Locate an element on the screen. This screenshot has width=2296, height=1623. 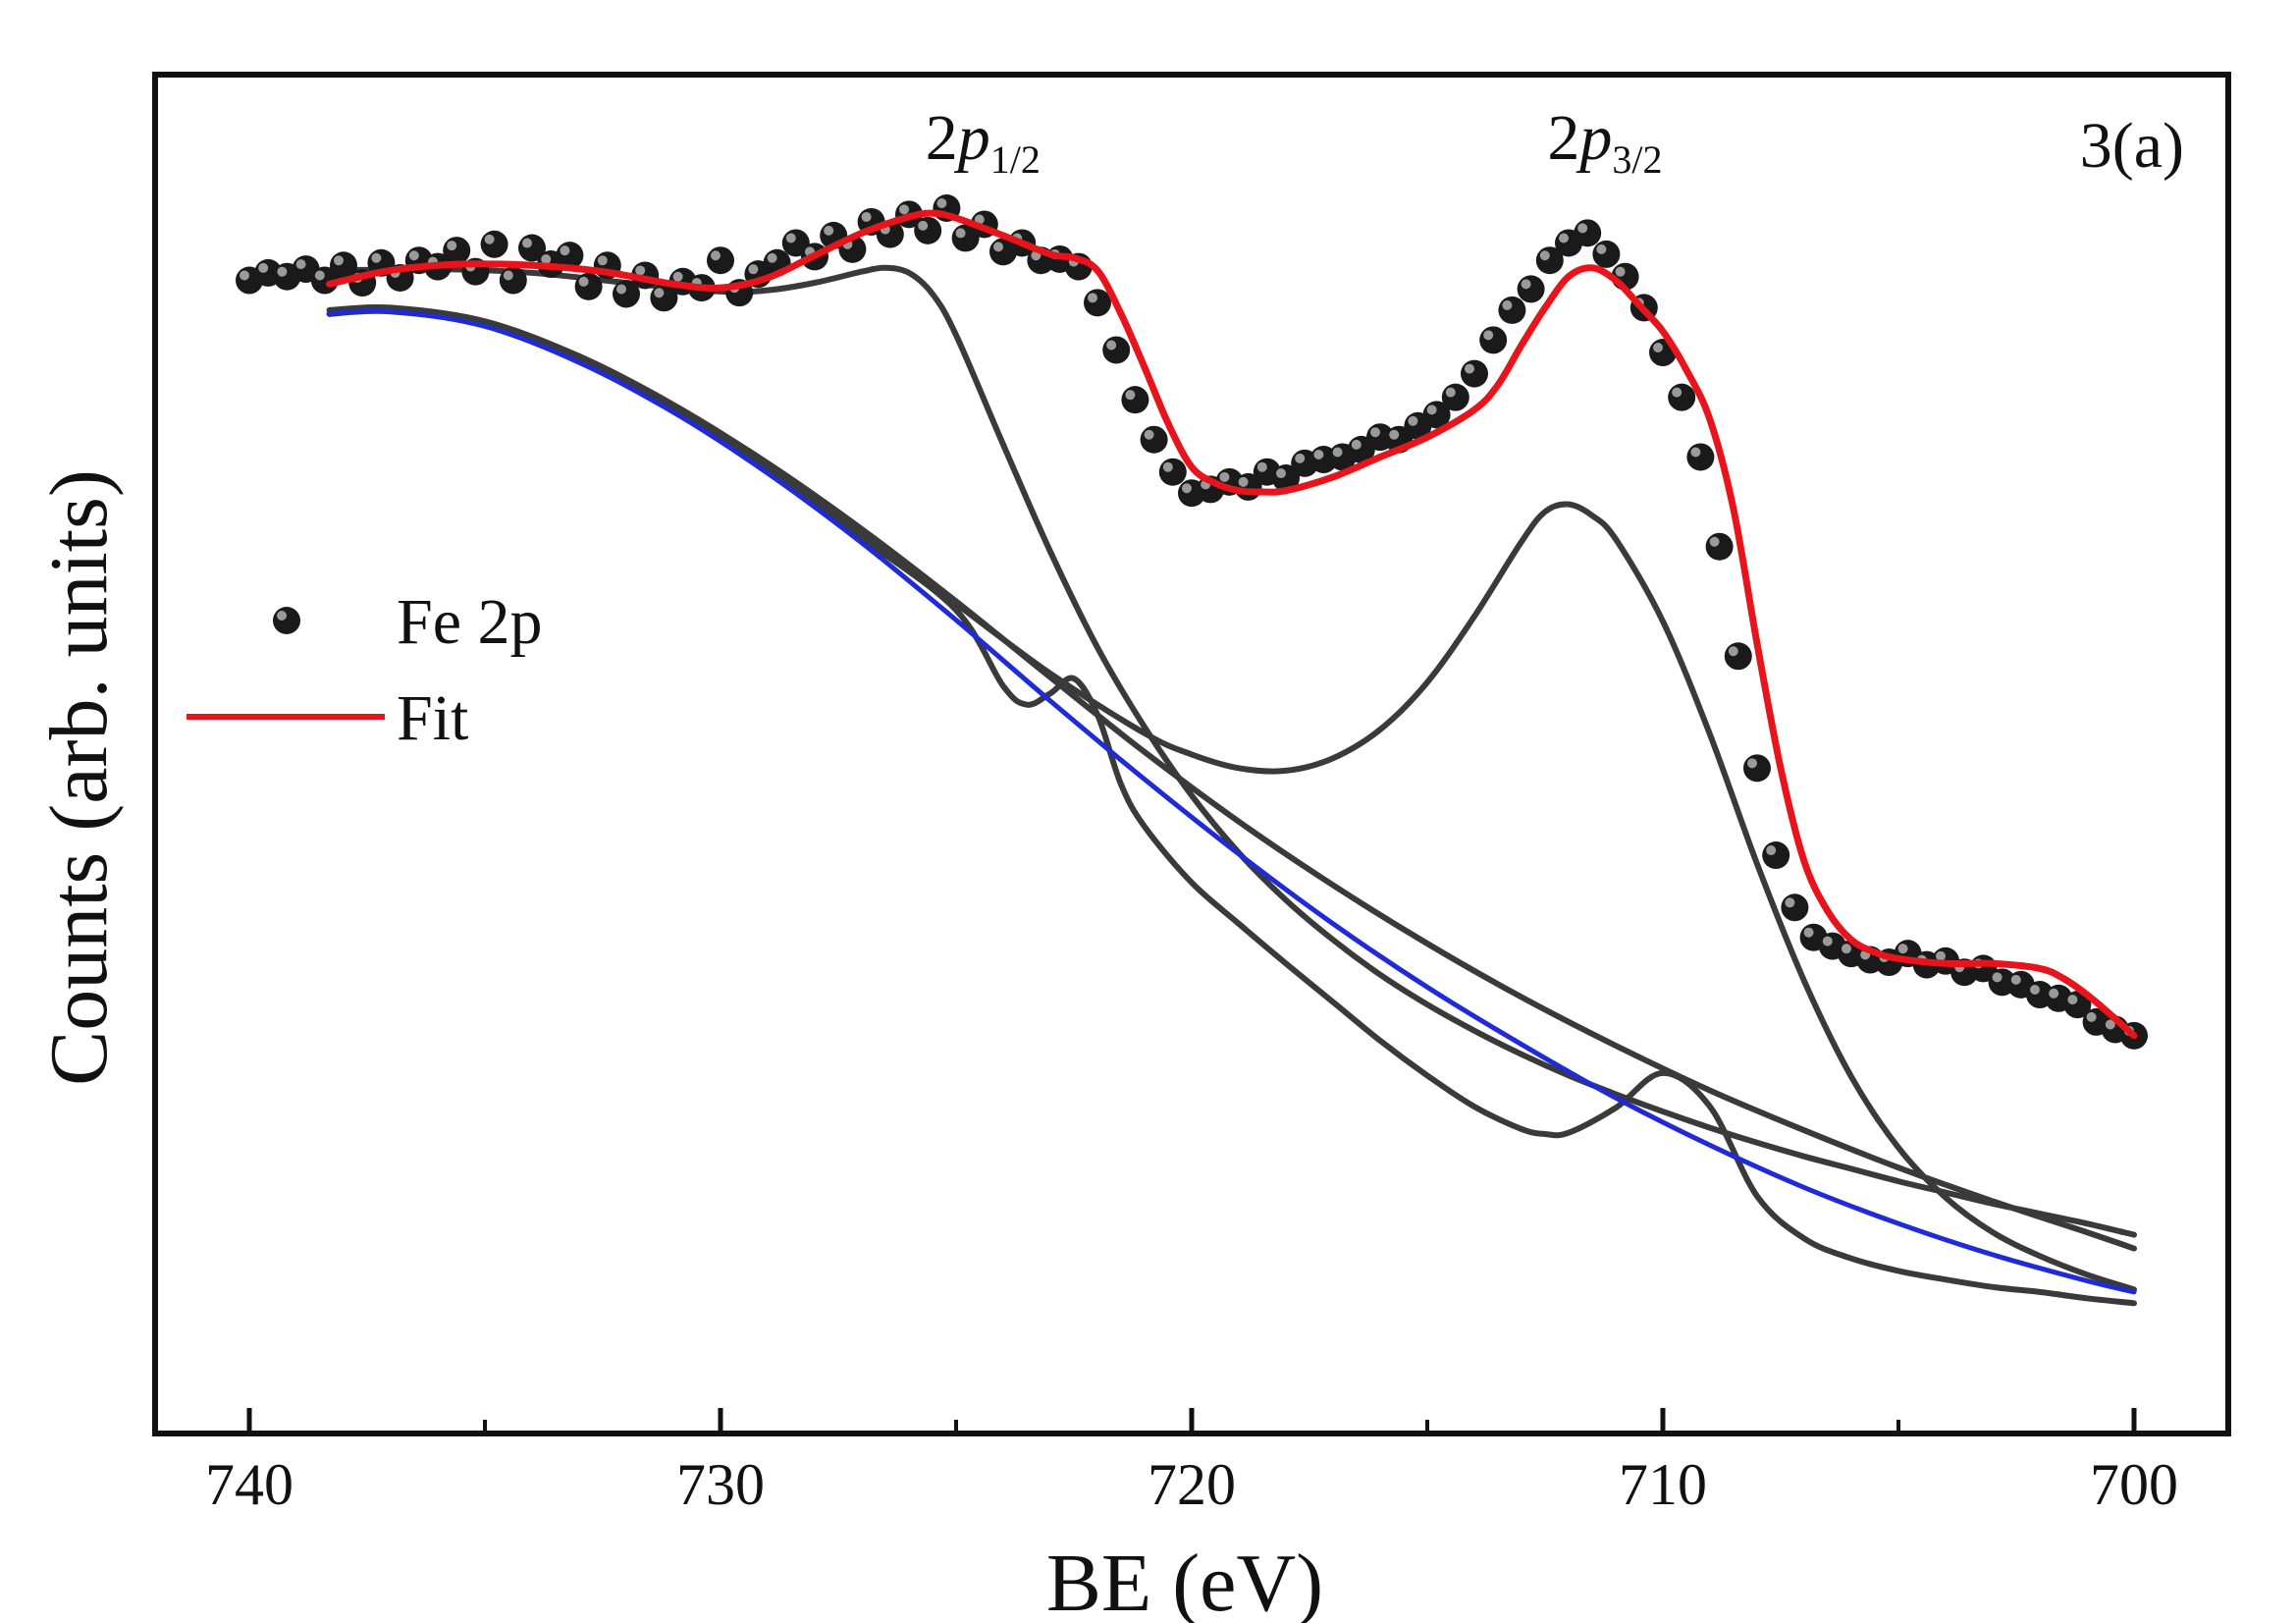
x-tick-label: 720 is located at coordinates (1192, 1484).